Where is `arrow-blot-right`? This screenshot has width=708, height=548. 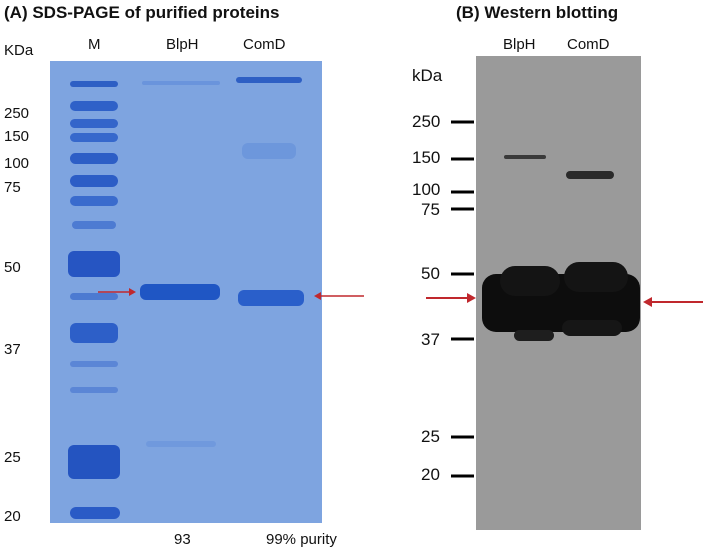
arrow-blot-right is located at coordinates (673, 302).